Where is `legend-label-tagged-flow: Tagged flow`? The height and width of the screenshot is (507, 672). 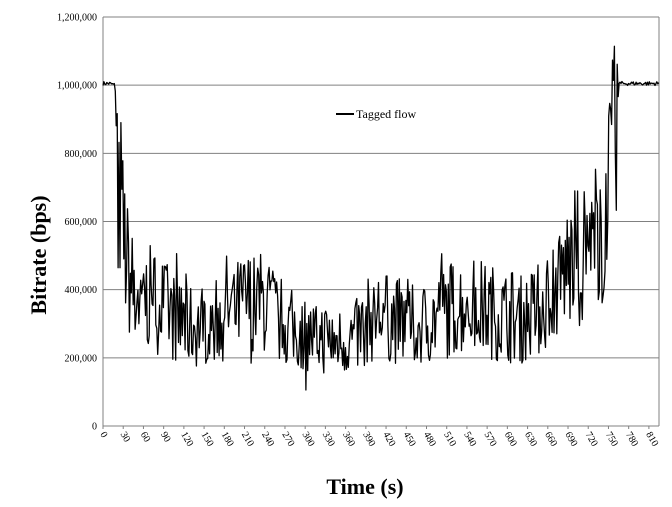 legend-label-tagged-flow: Tagged flow is located at coordinates (386, 114).